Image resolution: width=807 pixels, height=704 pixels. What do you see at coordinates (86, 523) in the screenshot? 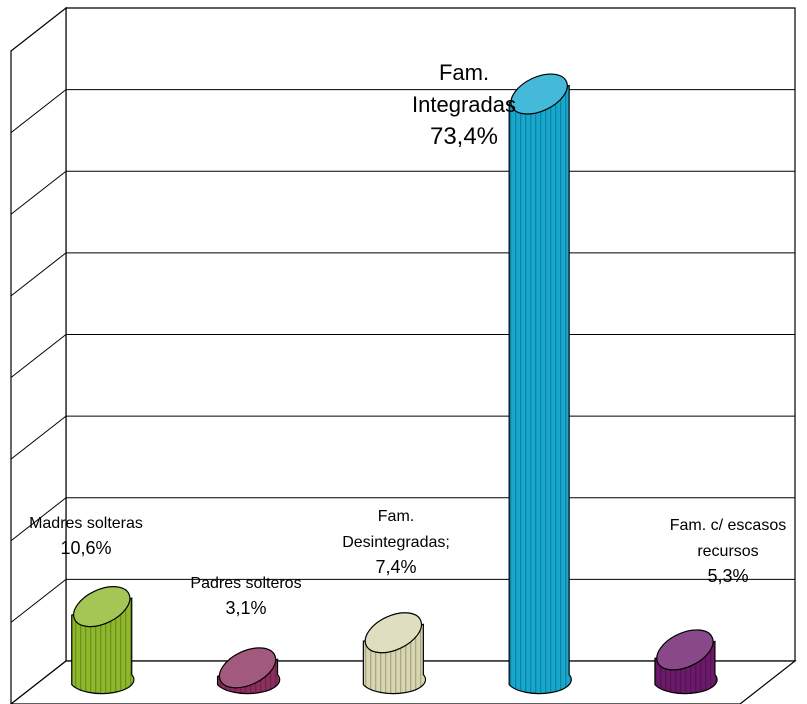
I see `data-label-category: Madres solteras` at bounding box center [86, 523].